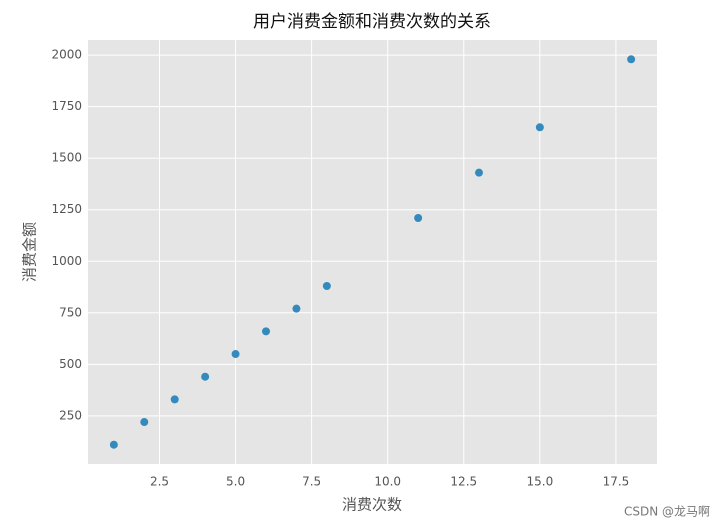 The height and width of the screenshot is (527, 719). Describe the element at coordinates (387, 482) in the screenshot. I see `x-tick-label: 10.0` at that location.